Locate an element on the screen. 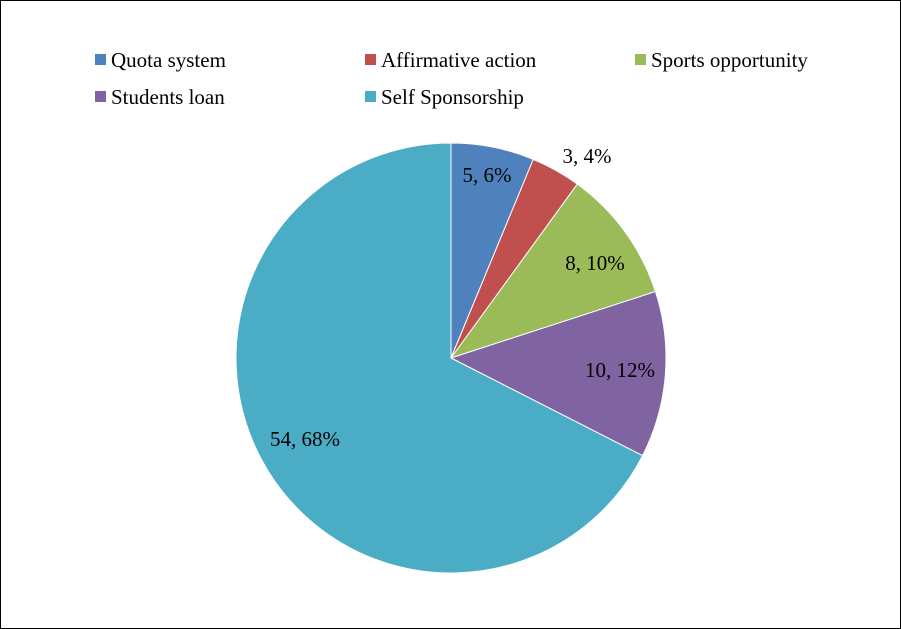  data-label-sports-opportunity: 8, 10% is located at coordinates (595, 263).